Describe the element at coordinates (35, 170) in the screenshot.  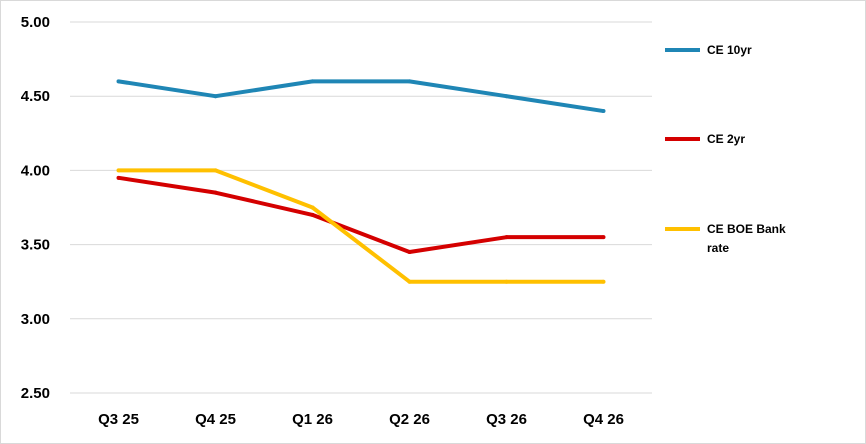
I see `y-tick-label: 4.00` at that location.